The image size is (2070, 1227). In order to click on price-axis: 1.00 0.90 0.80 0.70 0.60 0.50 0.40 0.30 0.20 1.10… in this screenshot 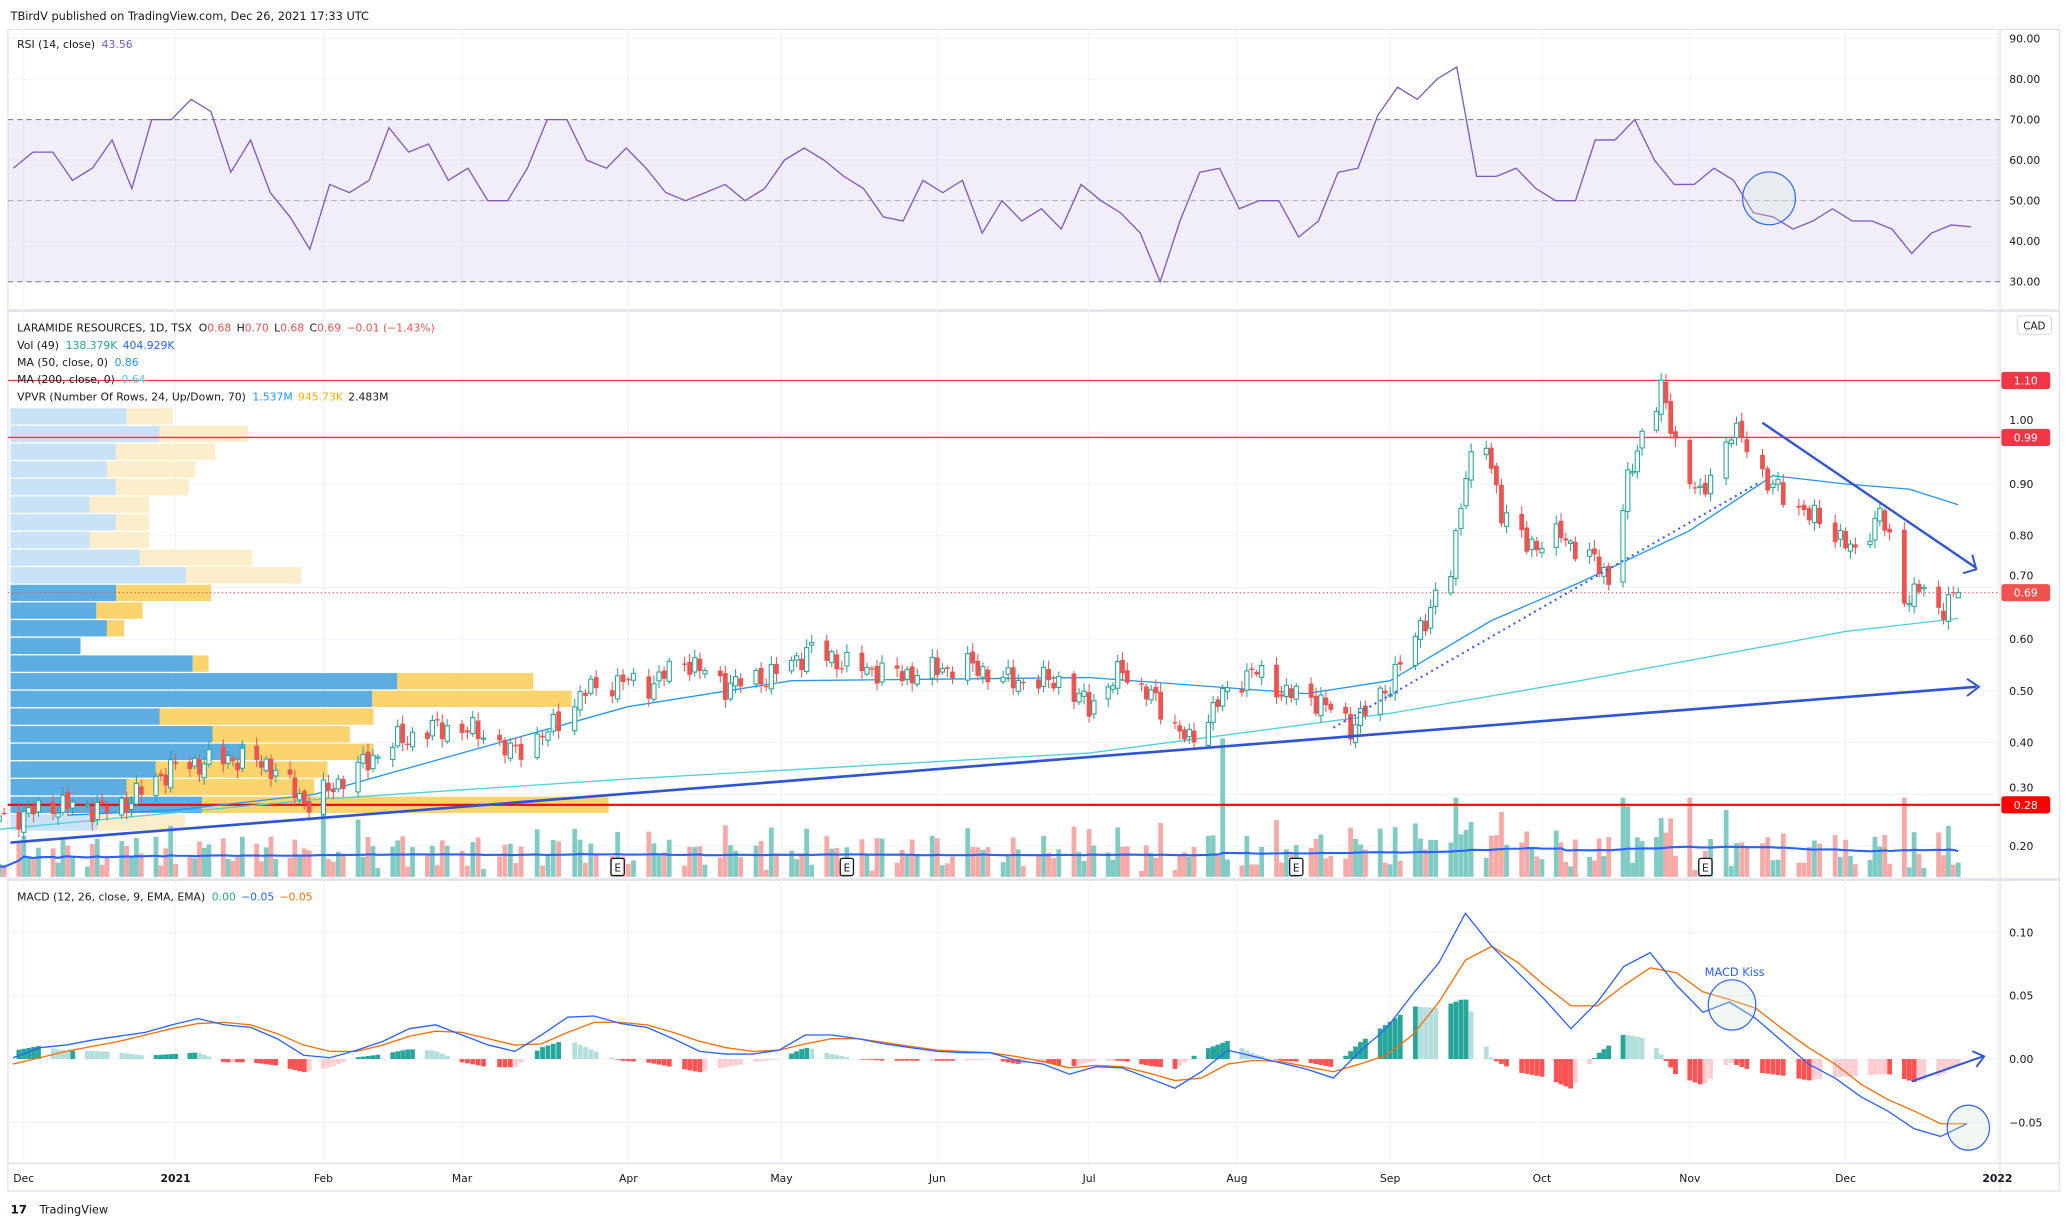, I will do `click(2026, 612)`.